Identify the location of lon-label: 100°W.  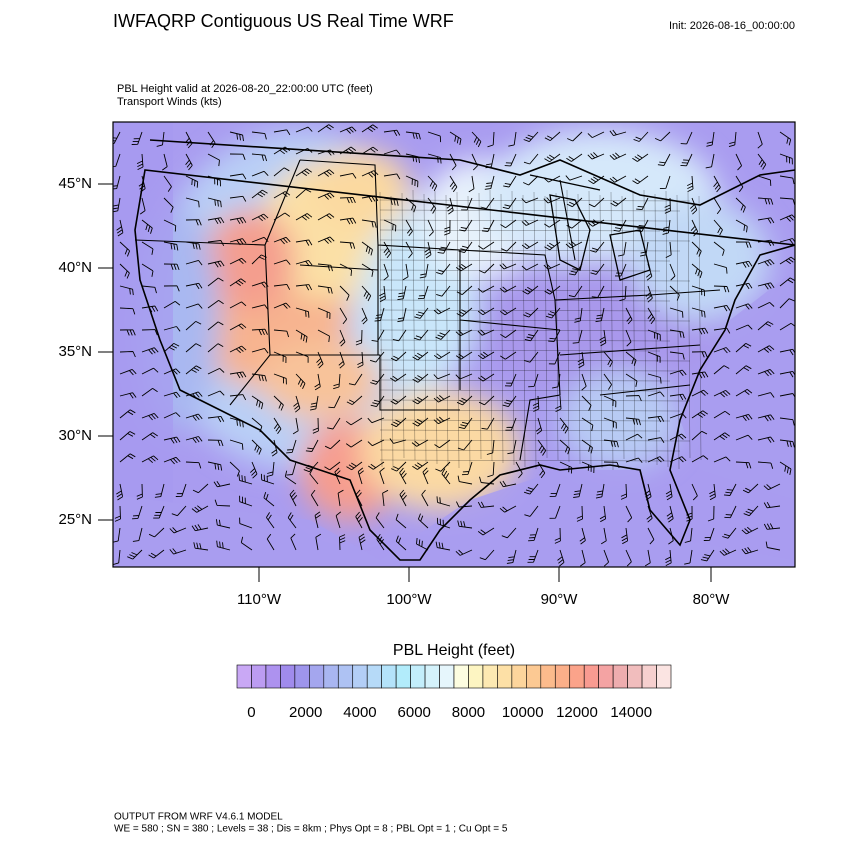
(409, 599).